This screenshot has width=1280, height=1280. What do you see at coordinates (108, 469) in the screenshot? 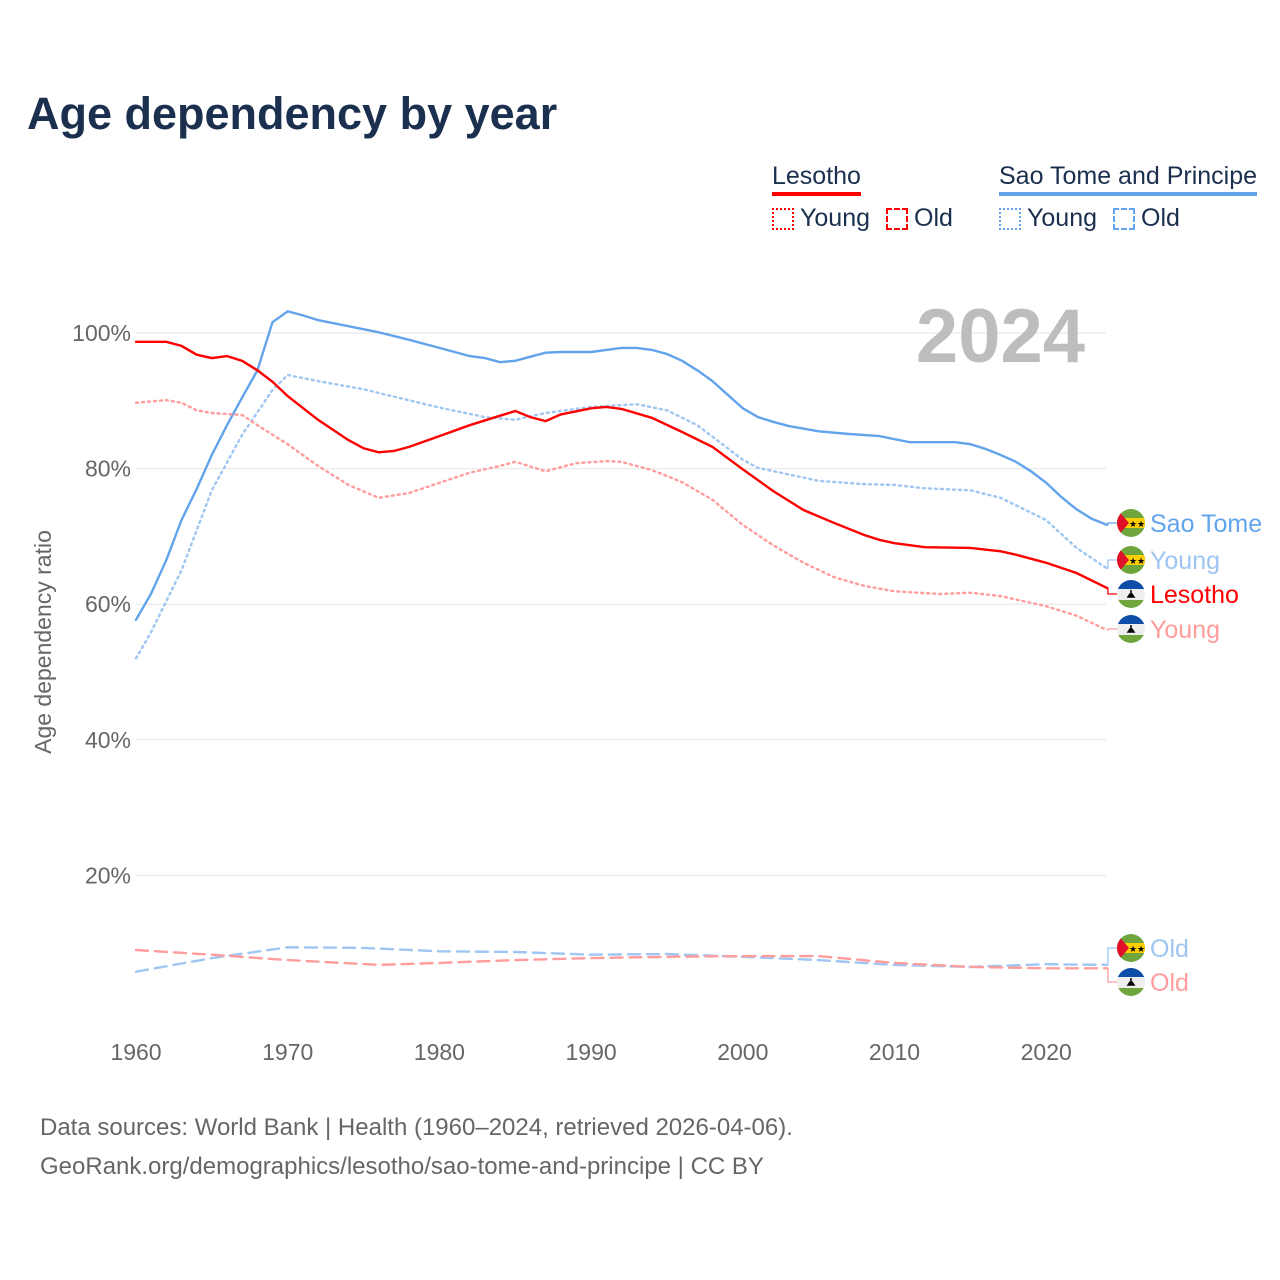
I see `y-tick-label: 80%` at bounding box center [108, 469].